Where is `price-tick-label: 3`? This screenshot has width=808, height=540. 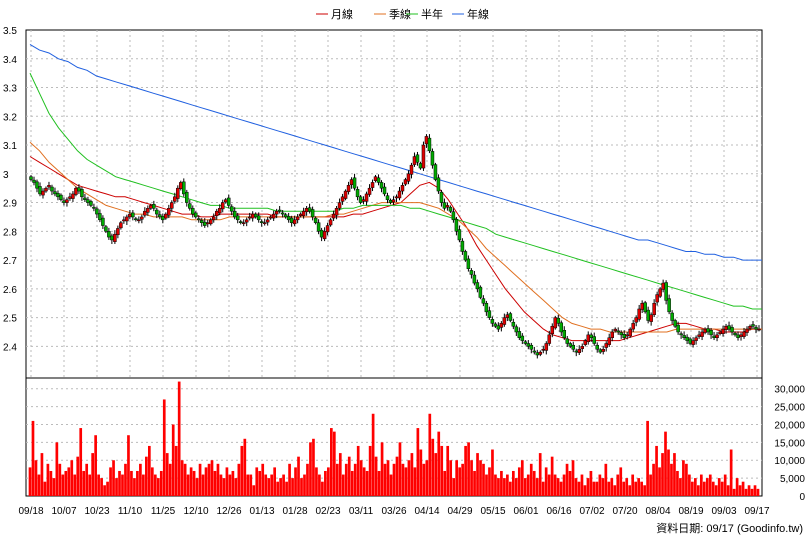 price-tick-label: 3 is located at coordinates (6, 175).